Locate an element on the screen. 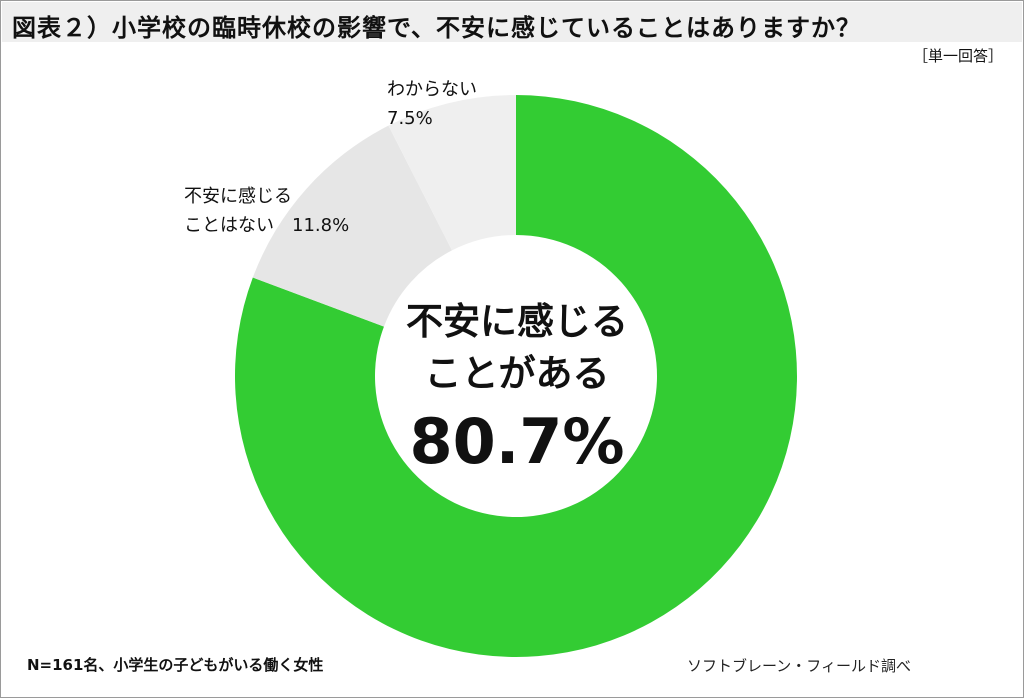 The image size is (1024, 698). slice-label-anxious-line1: 不安に感じる is located at coordinates (517, 321).